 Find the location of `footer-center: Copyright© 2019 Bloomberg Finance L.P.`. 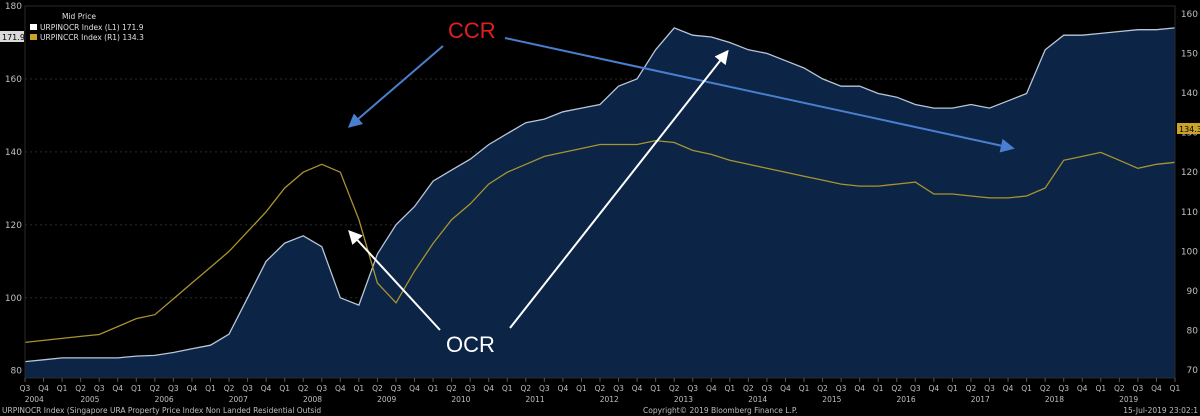

footer-center: Copyright© 2019 Bloomberg Finance L.P. is located at coordinates (720, 410).